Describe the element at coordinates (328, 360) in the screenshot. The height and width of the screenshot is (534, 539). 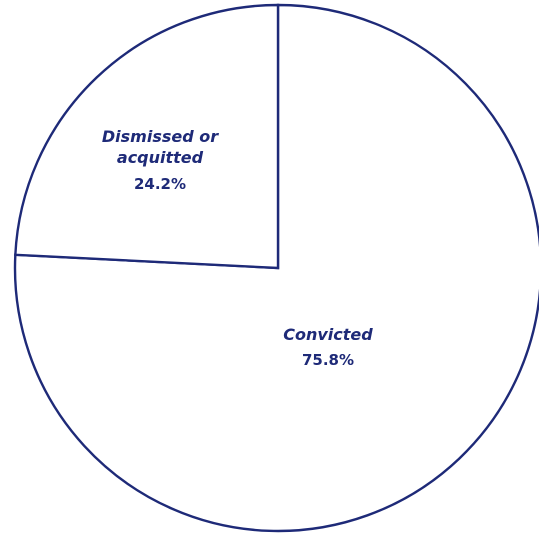
I see `slice-value-label: 75.8%` at that location.